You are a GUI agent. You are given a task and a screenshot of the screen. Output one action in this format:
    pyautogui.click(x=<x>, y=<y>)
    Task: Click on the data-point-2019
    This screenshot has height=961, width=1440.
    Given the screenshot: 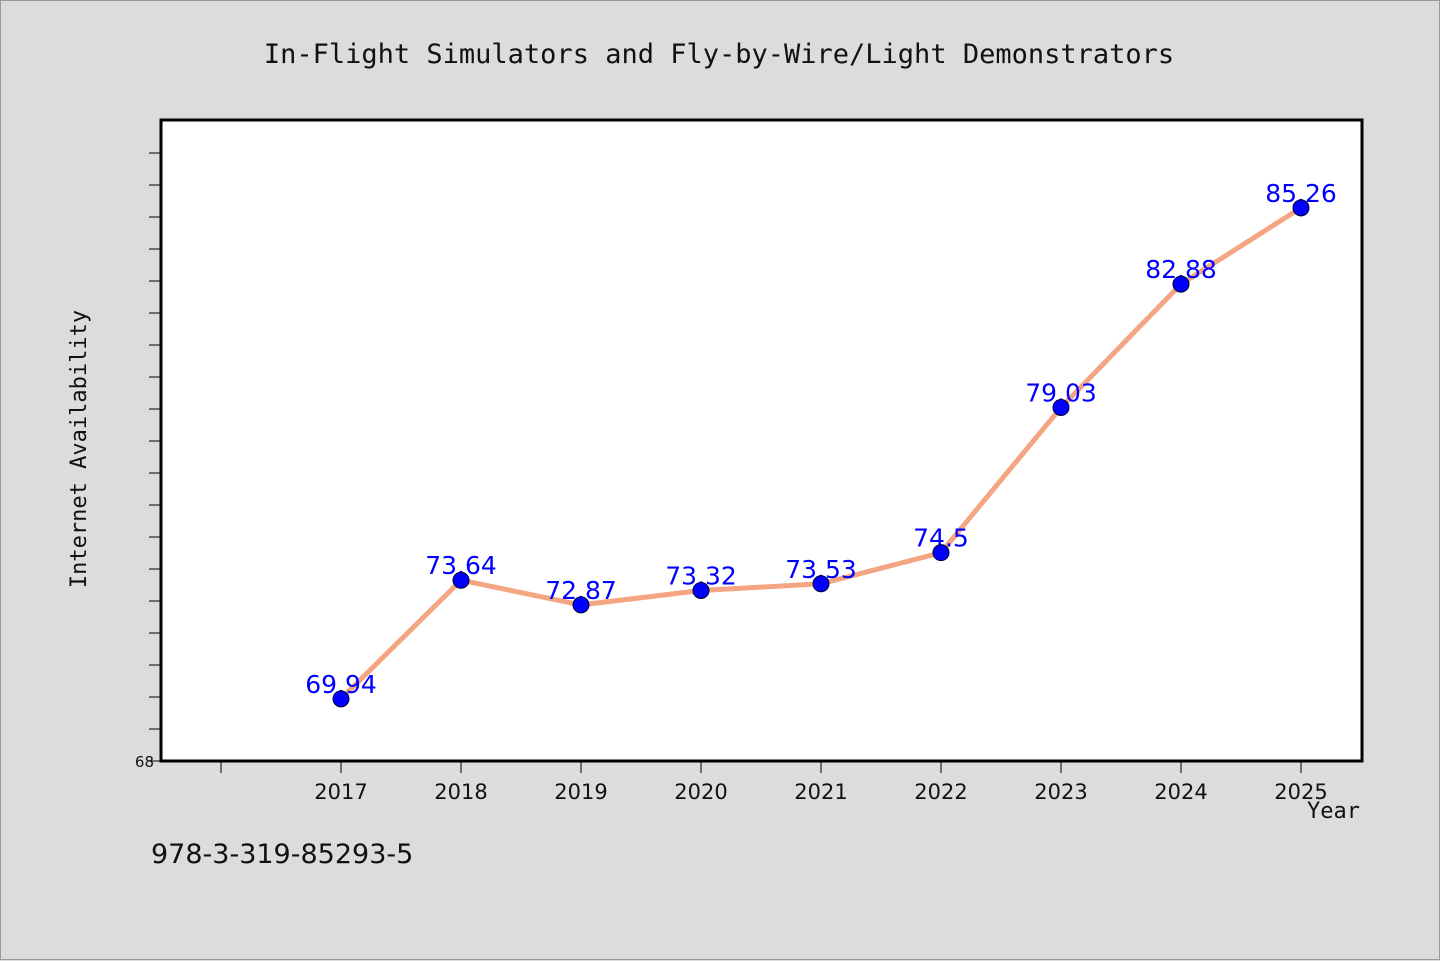 What is the action you would take?
    pyautogui.click(x=581, y=605)
    